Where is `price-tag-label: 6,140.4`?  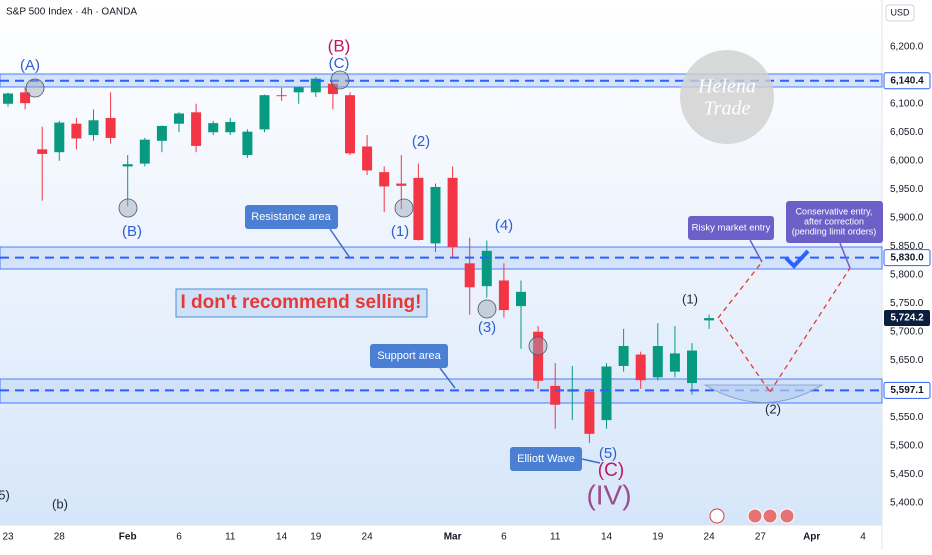
price-tag-label: 6,140.4 is located at coordinates (907, 80).